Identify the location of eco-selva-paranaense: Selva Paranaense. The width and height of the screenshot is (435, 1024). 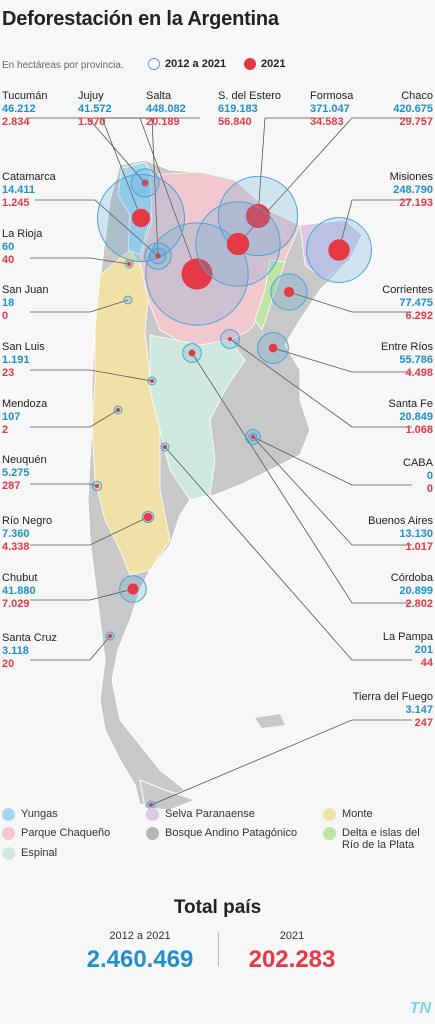
(200, 814).